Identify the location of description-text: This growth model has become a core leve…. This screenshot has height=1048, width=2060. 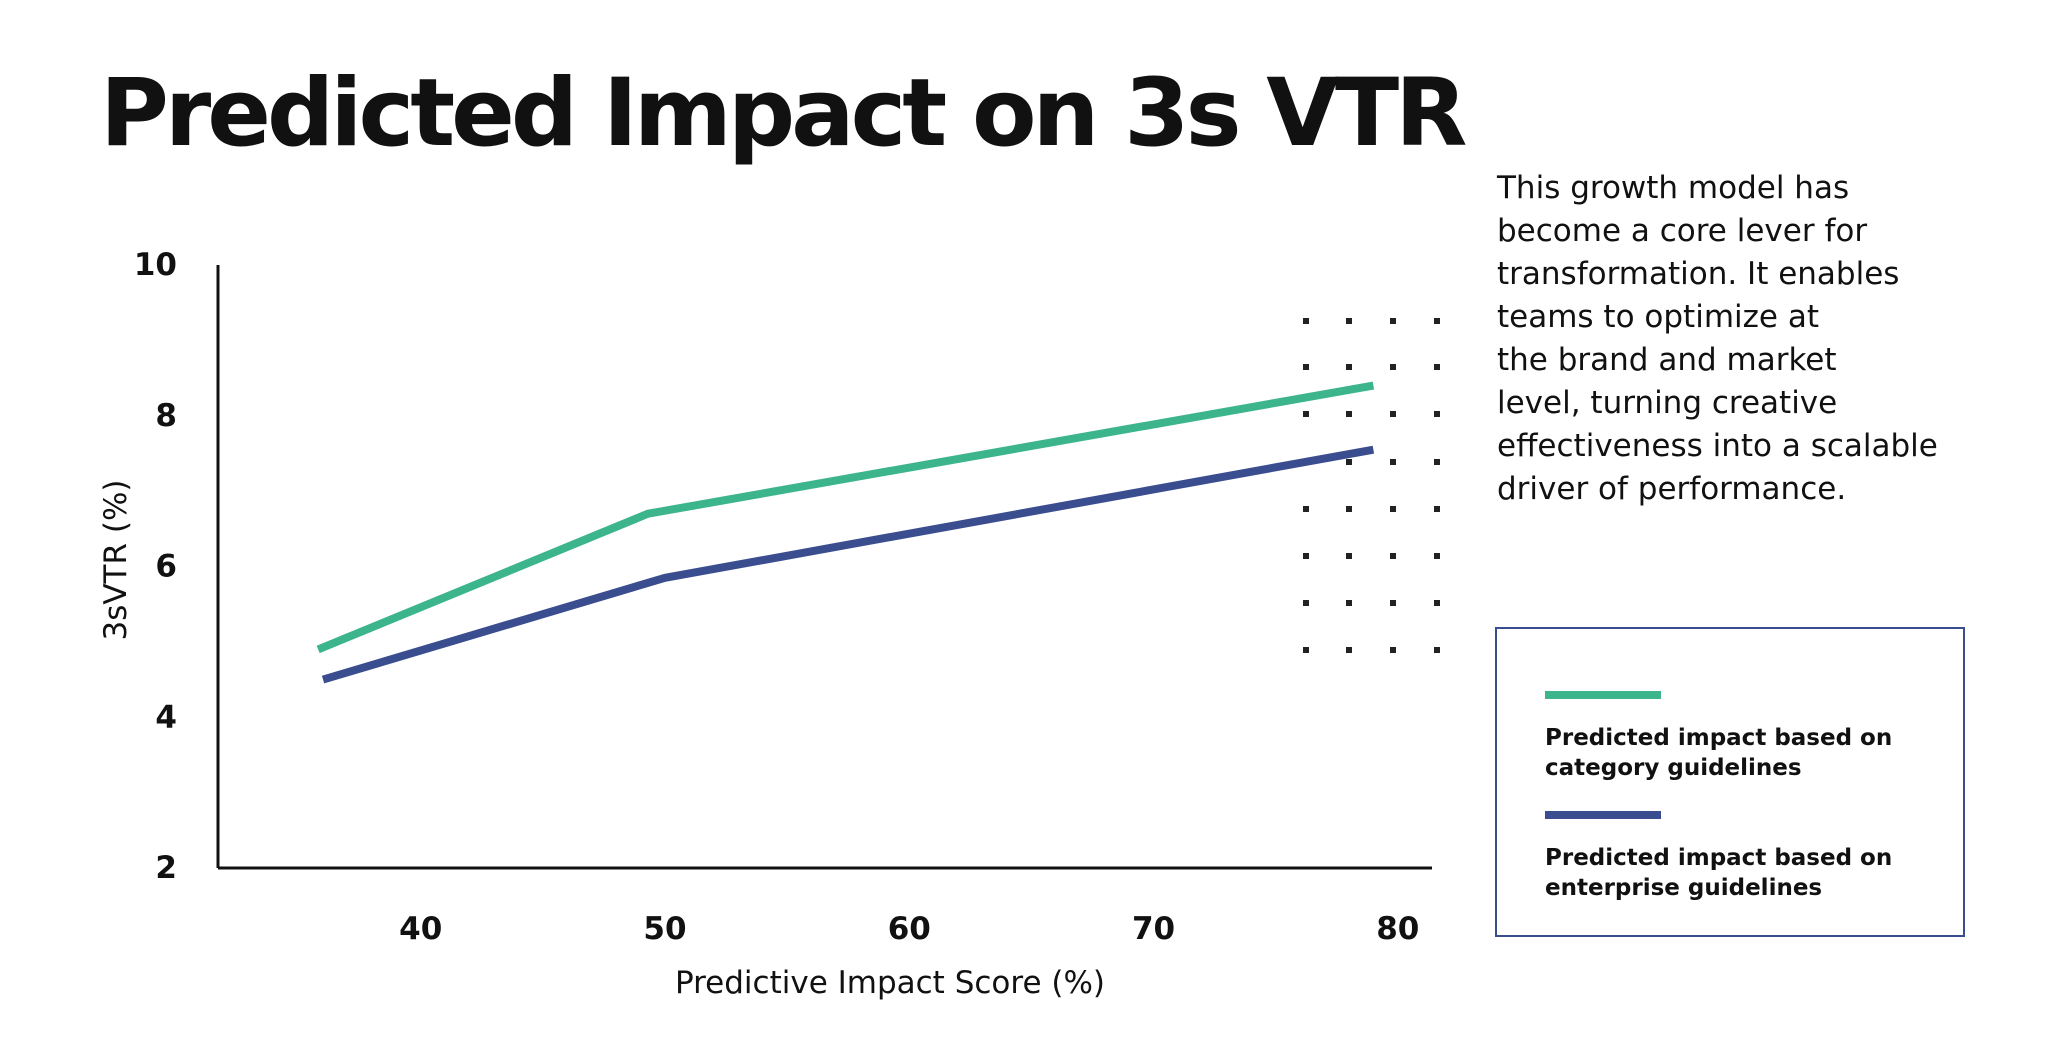
(1717, 338).